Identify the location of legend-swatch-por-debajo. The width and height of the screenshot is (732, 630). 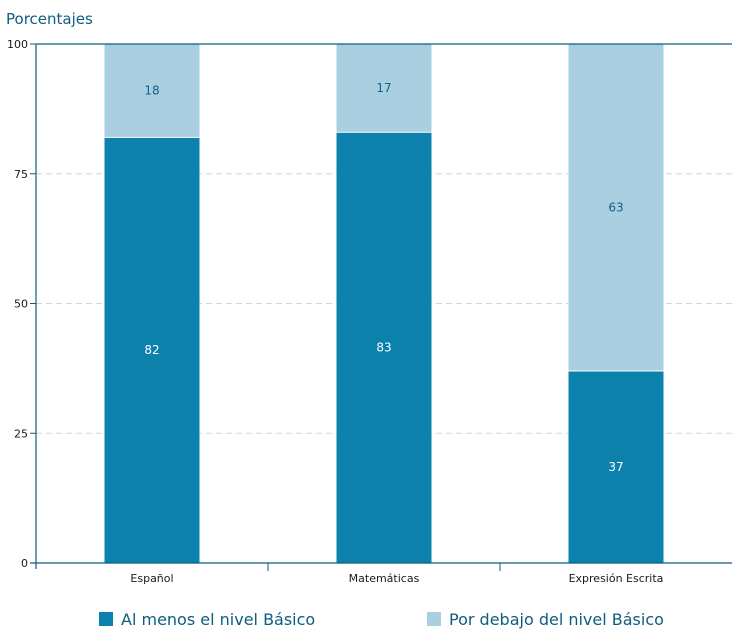
(434, 619).